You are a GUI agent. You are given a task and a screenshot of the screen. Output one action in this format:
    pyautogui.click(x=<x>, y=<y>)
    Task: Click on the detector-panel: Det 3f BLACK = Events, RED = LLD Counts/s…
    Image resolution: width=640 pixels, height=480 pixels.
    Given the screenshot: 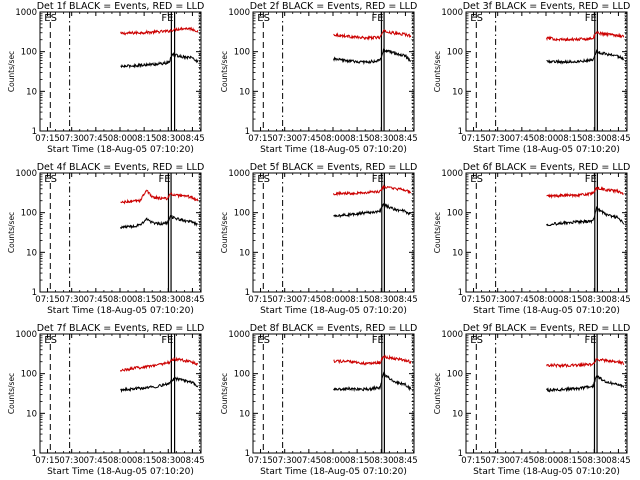 What is the action you would take?
    pyautogui.click(x=532, y=78)
    